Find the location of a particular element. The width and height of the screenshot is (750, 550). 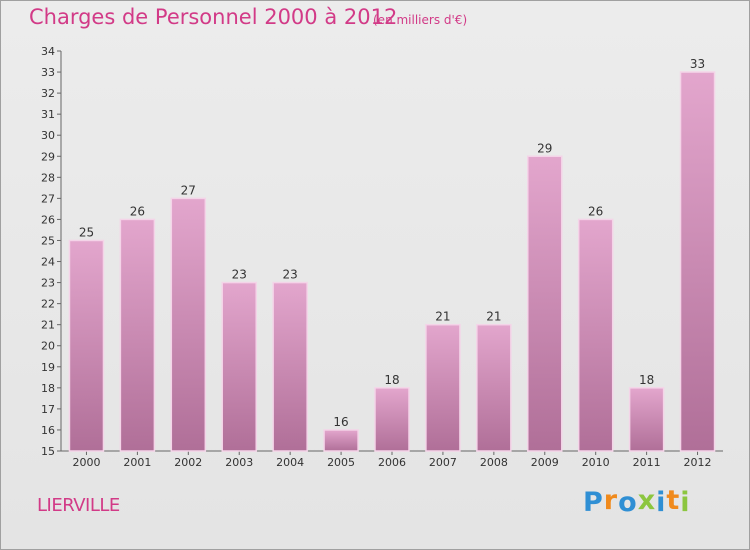

x-tick-label: 2004 is located at coordinates (290, 462).